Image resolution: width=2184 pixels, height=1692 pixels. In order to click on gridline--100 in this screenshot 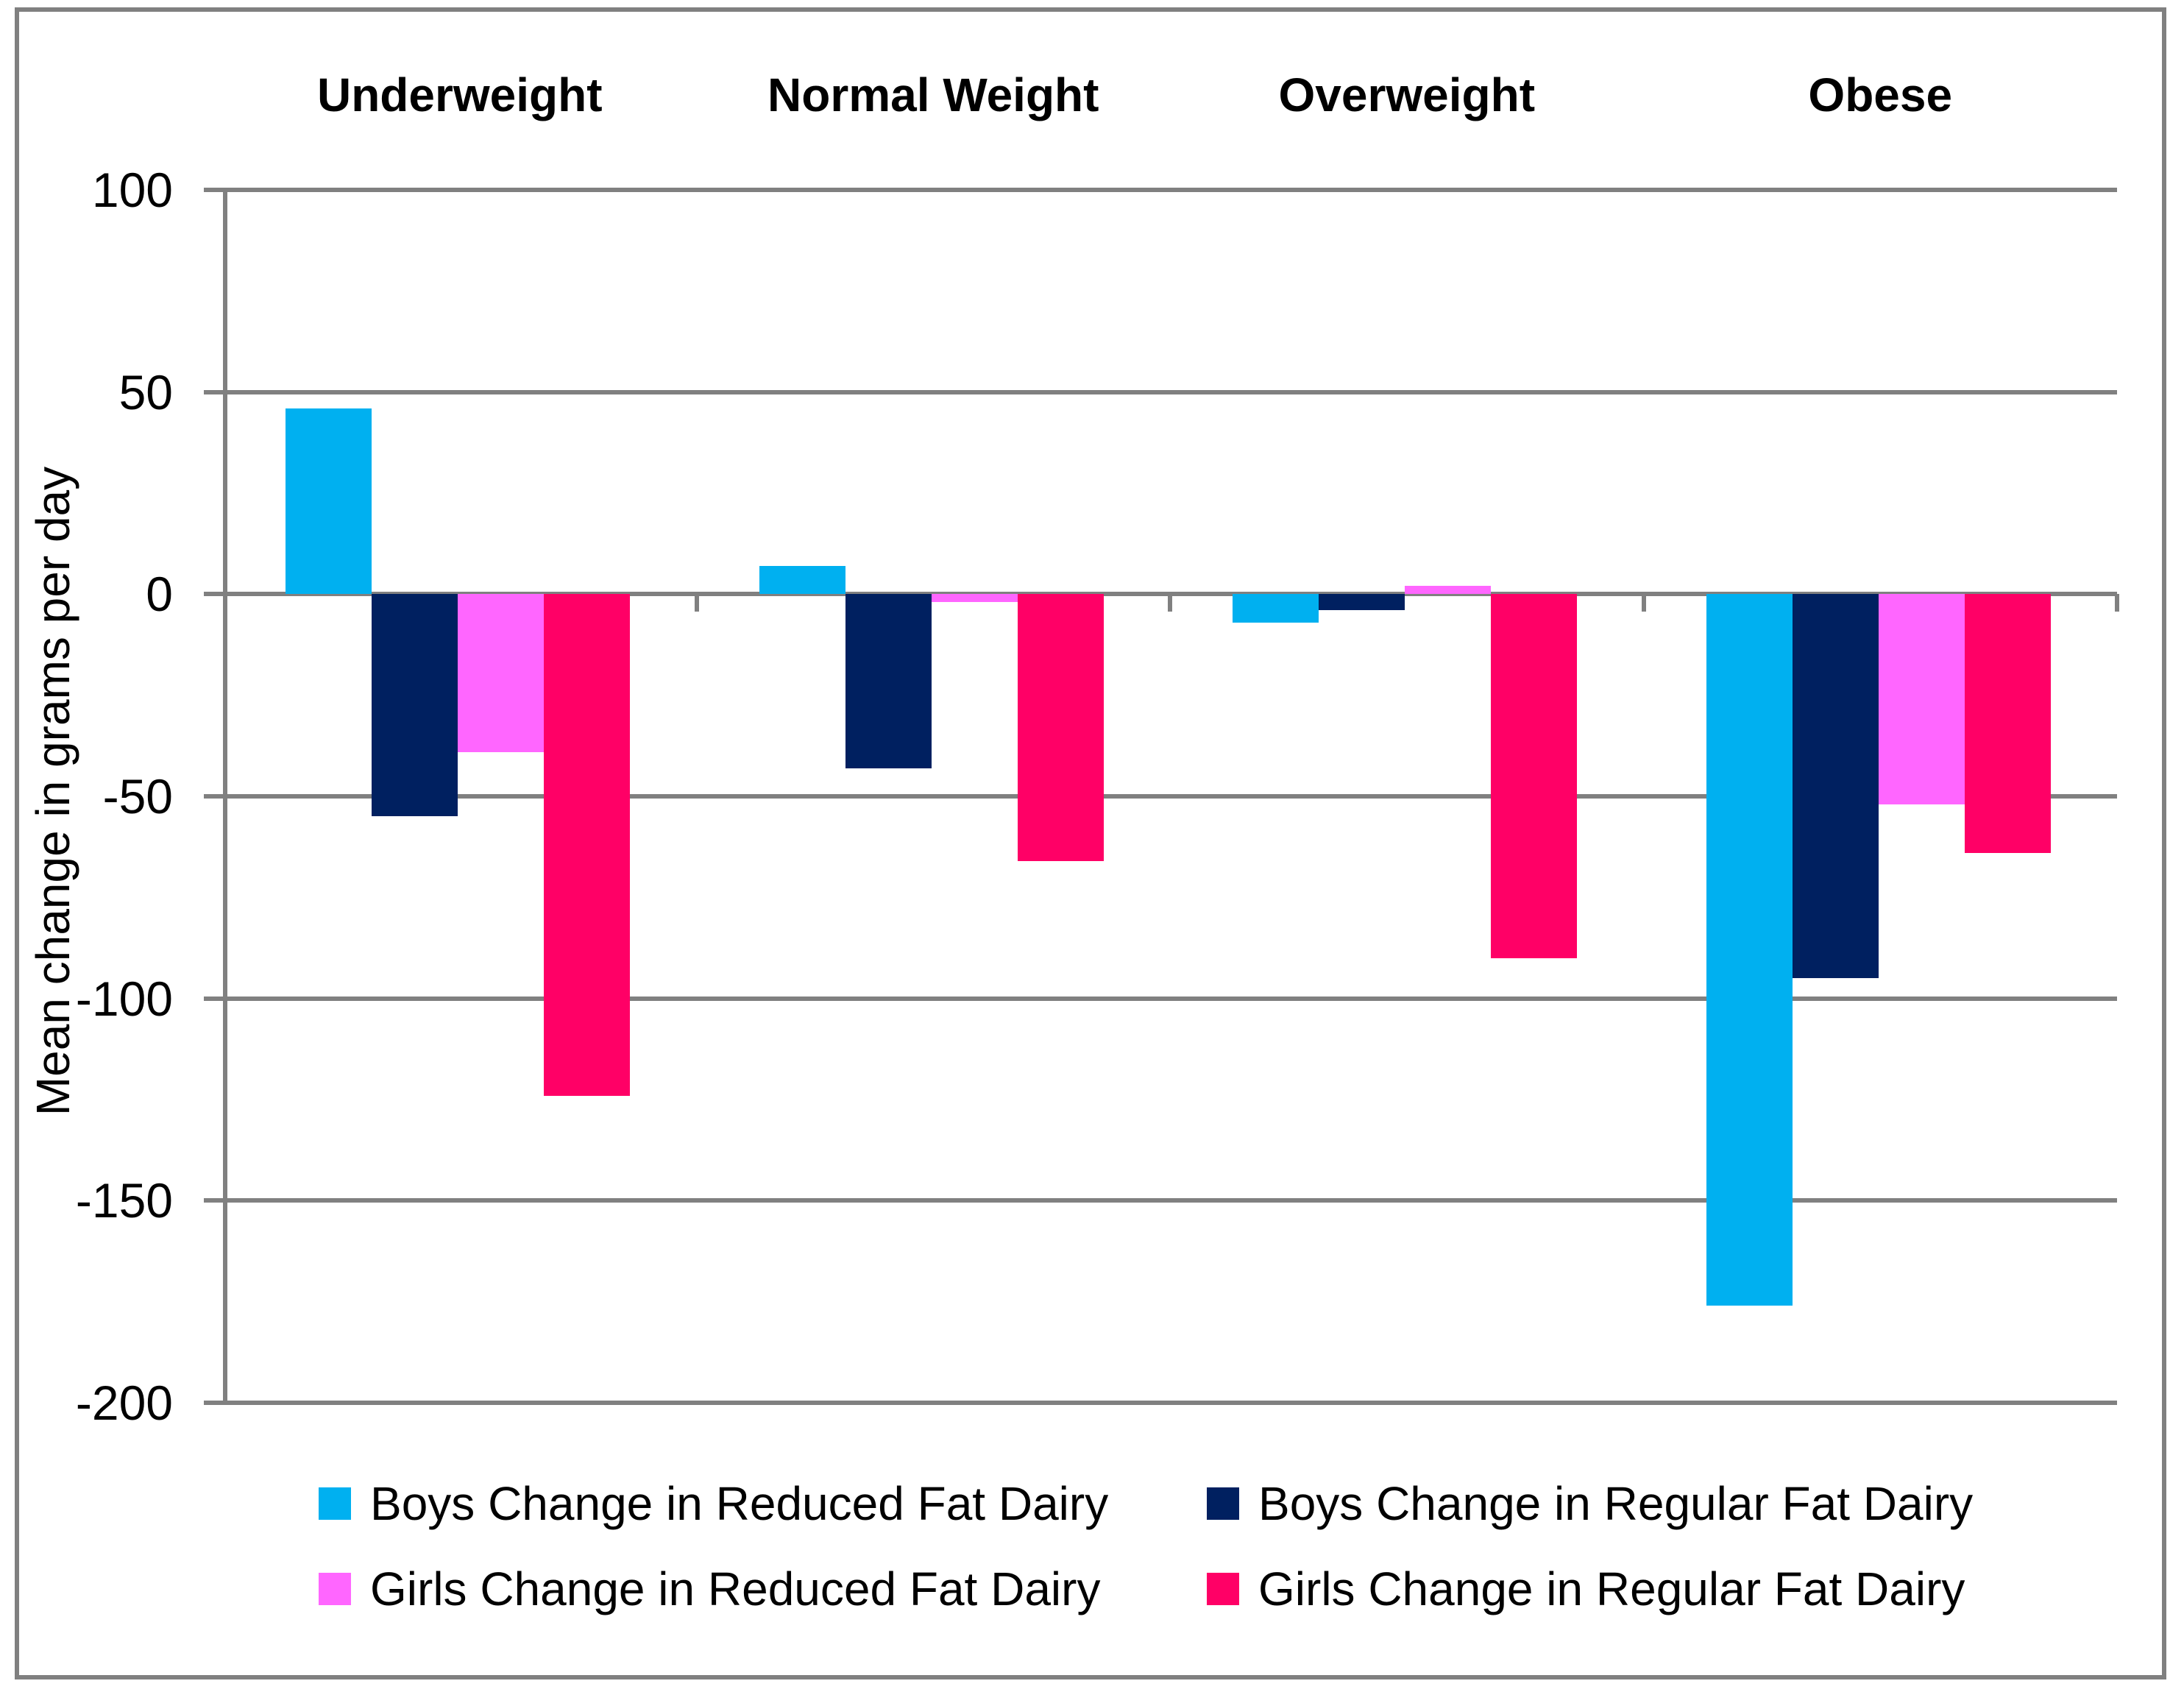, I will do `click(1170, 998)`.